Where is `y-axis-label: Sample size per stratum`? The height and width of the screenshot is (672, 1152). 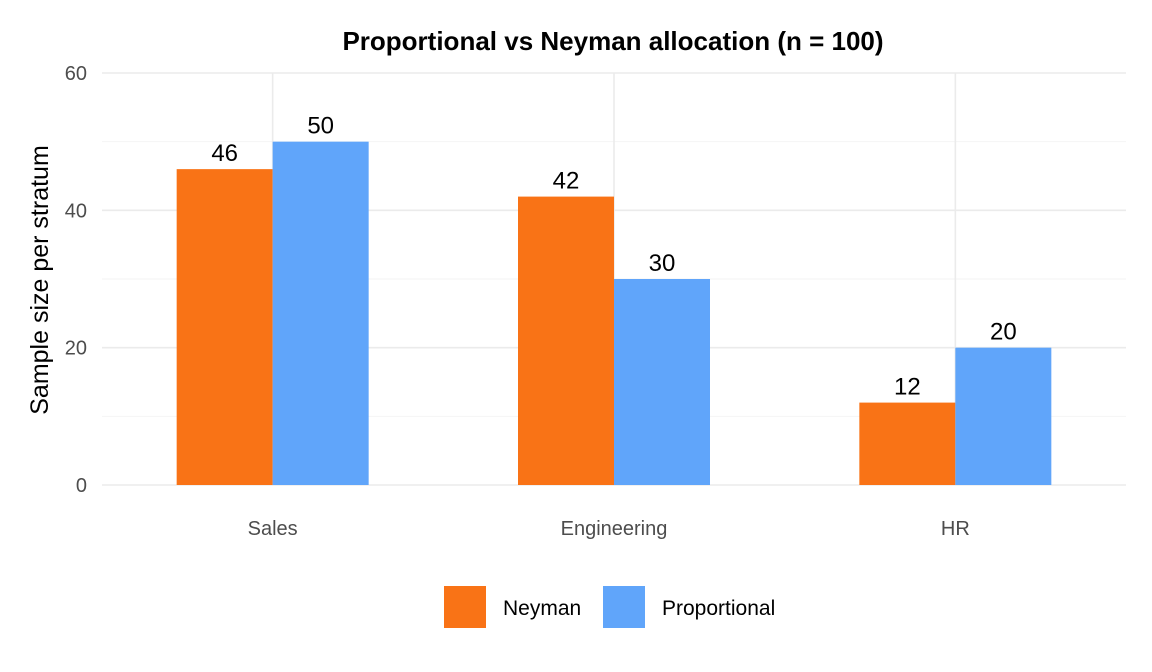 y-axis-label: Sample size per stratum is located at coordinates (40, 280).